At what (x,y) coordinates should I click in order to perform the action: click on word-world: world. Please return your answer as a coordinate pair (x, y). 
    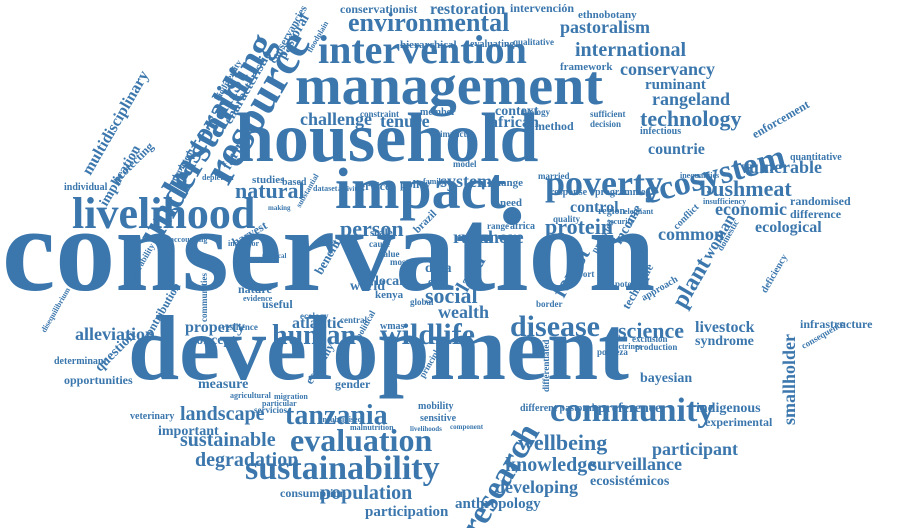
    Looking at the image, I should click on (367, 286).